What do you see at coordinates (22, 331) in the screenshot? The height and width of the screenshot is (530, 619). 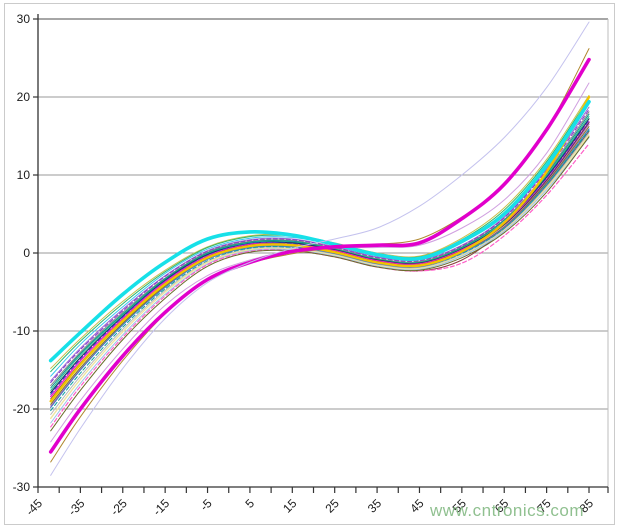 I see `y-axis-tick-label: -10` at bounding box center [22, 331].